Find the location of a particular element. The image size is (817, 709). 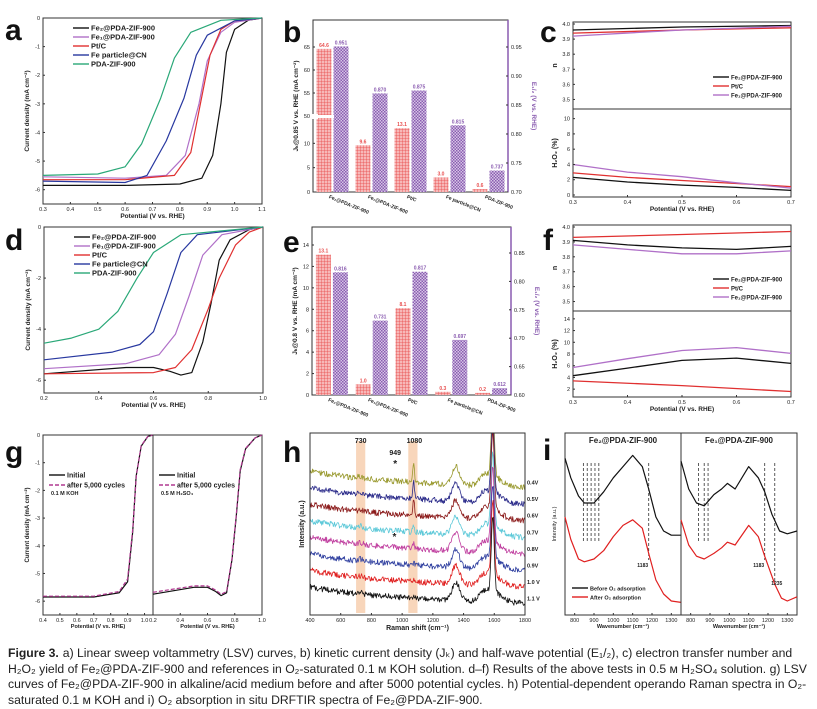

voltage-label: 1.0 V is located at coordinates (533, 583).